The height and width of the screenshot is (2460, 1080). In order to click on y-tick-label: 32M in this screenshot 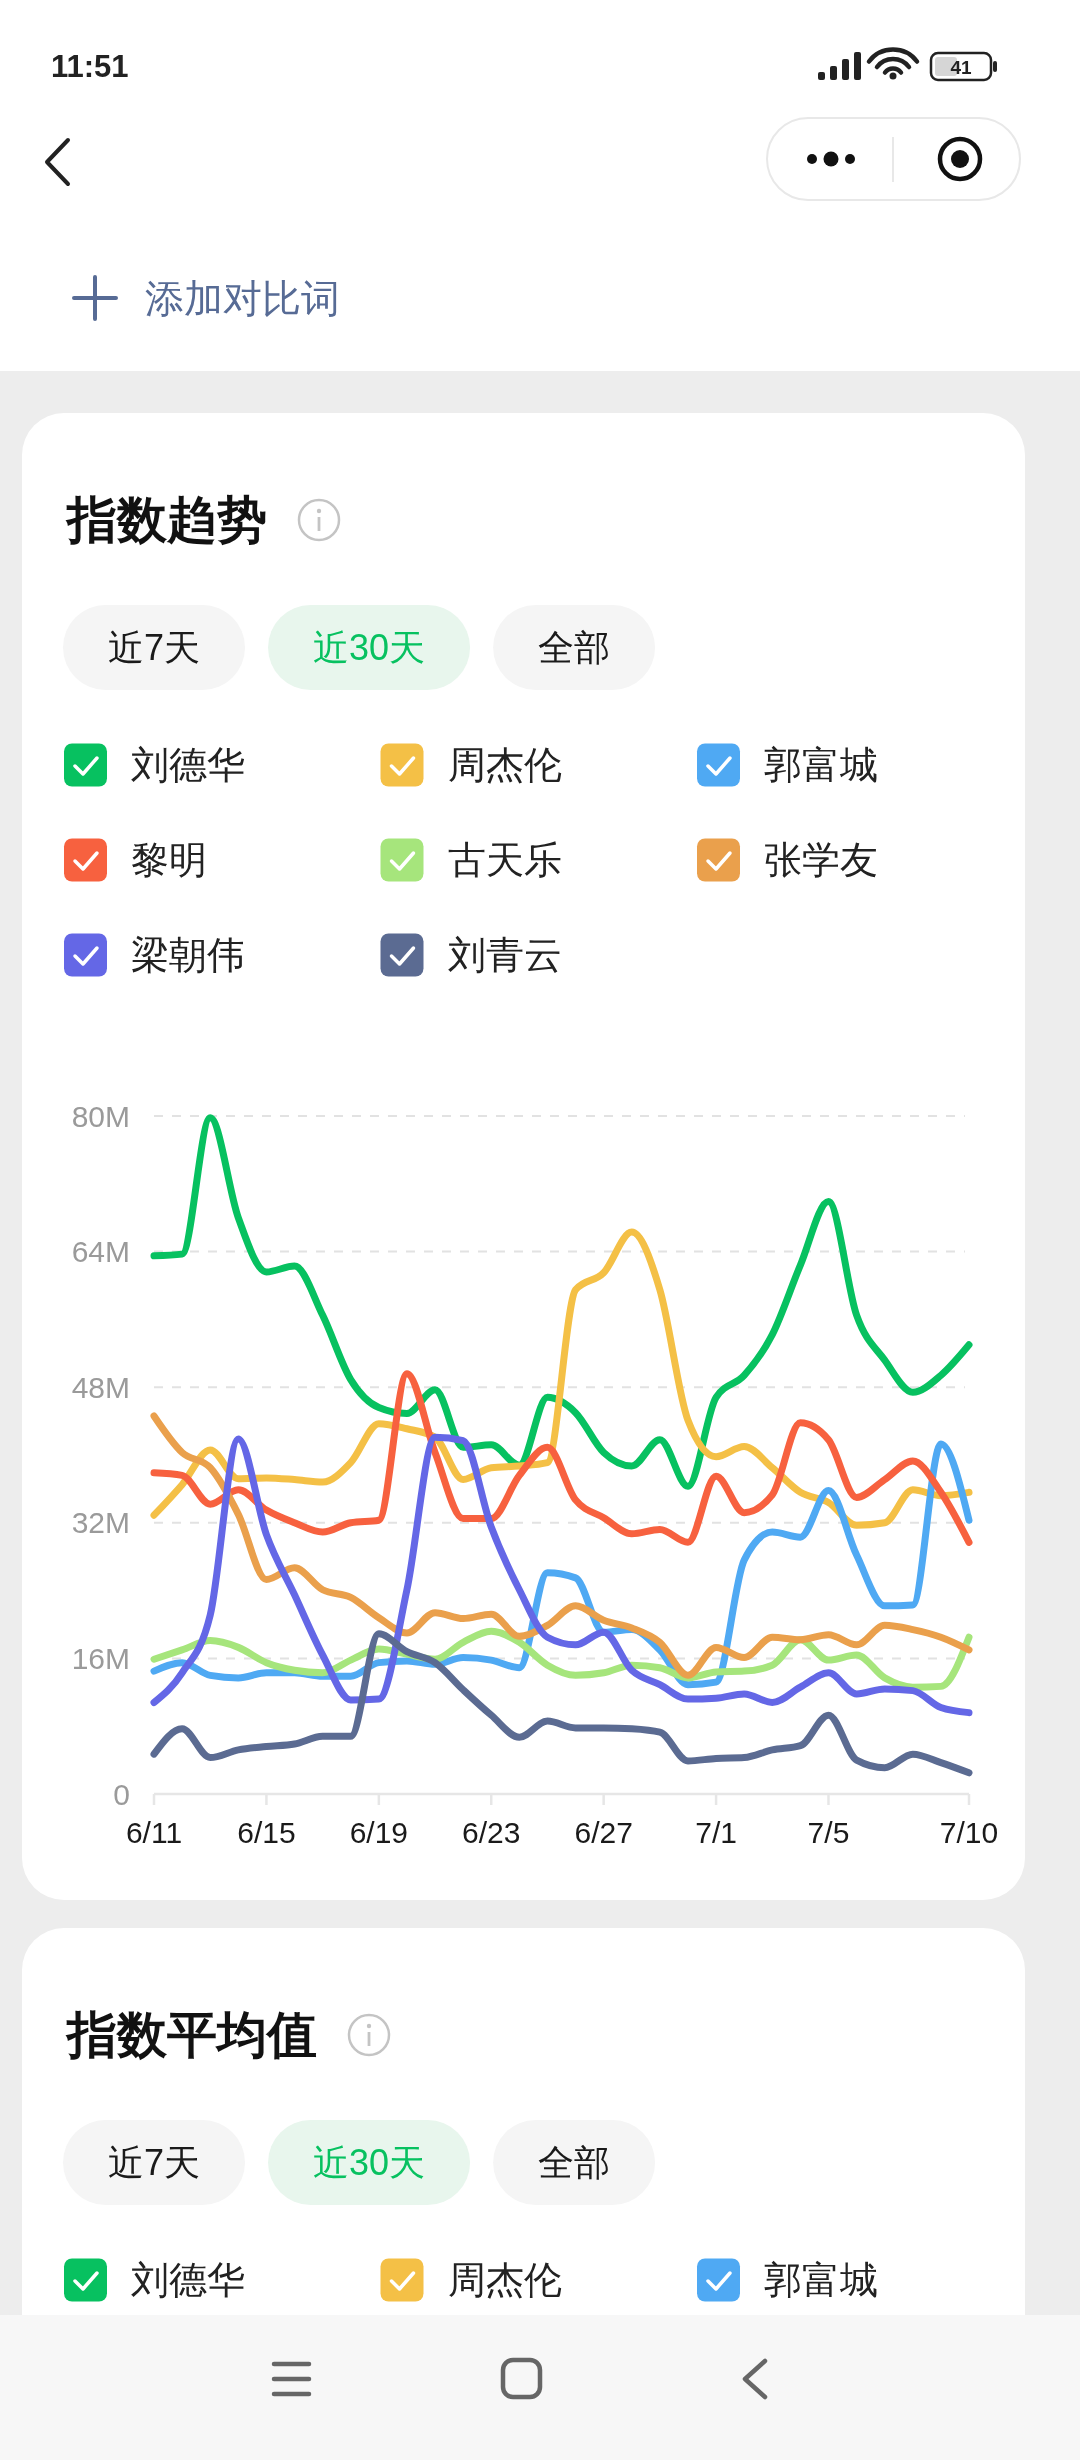, I will do `click(100, 1523)`.